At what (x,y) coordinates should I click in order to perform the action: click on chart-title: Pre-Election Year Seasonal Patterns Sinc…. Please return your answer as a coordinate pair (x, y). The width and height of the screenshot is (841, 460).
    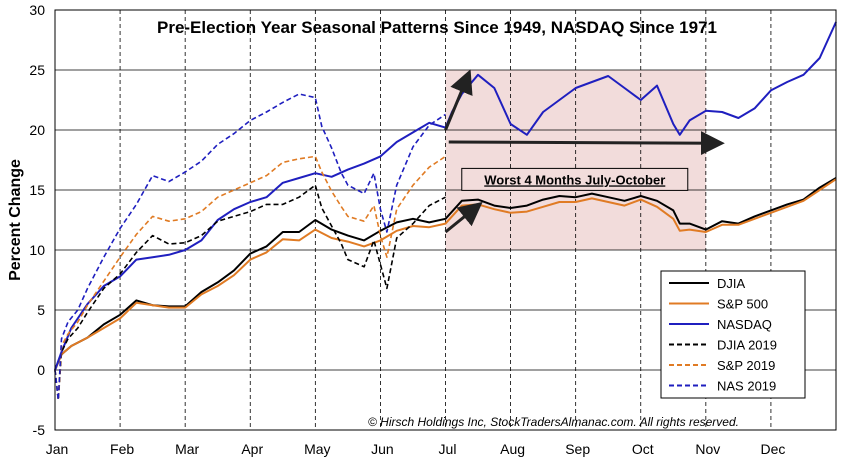
    Looking at the image, I should click on (437, 27).